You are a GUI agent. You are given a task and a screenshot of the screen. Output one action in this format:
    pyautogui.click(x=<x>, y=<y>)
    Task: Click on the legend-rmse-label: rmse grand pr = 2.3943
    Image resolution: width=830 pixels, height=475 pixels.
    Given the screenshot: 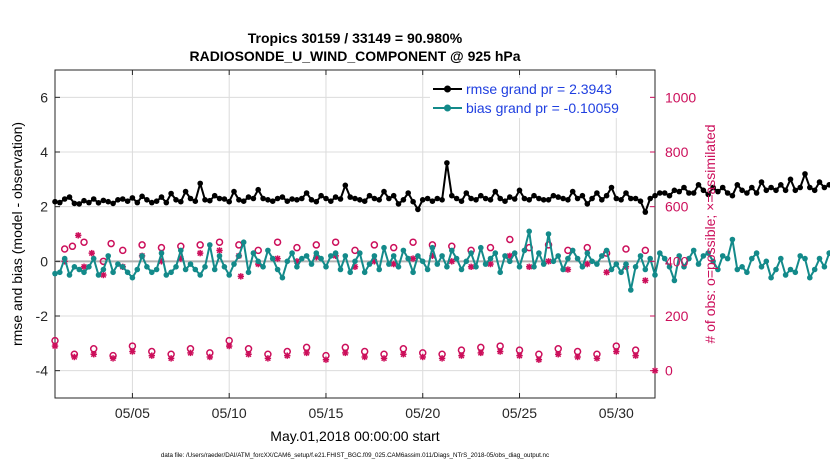 What is the action you would take?
    pyautogui.click(x=539, y=89)
    